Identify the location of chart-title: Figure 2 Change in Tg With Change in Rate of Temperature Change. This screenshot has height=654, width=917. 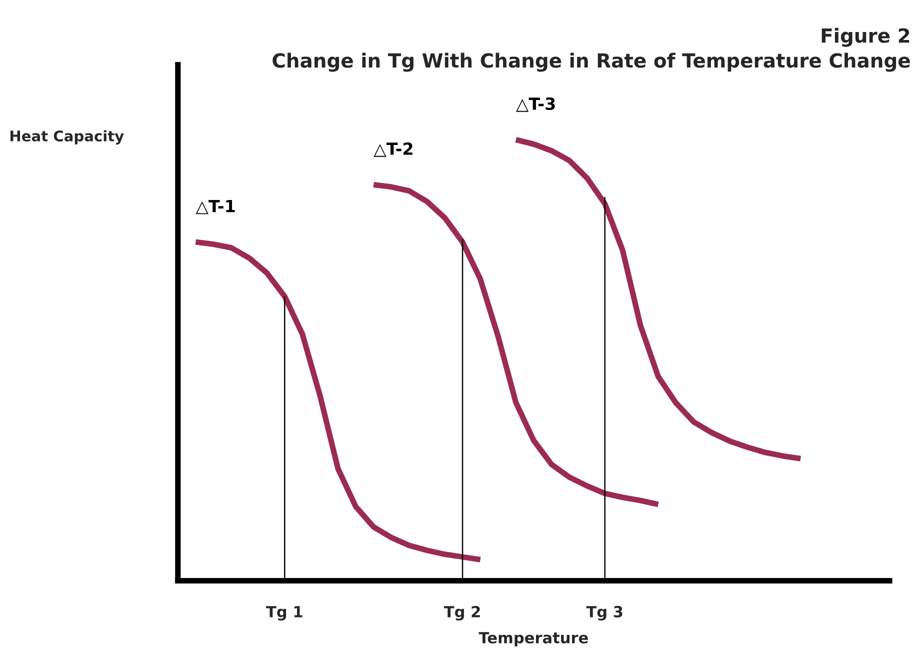
(591, 50).